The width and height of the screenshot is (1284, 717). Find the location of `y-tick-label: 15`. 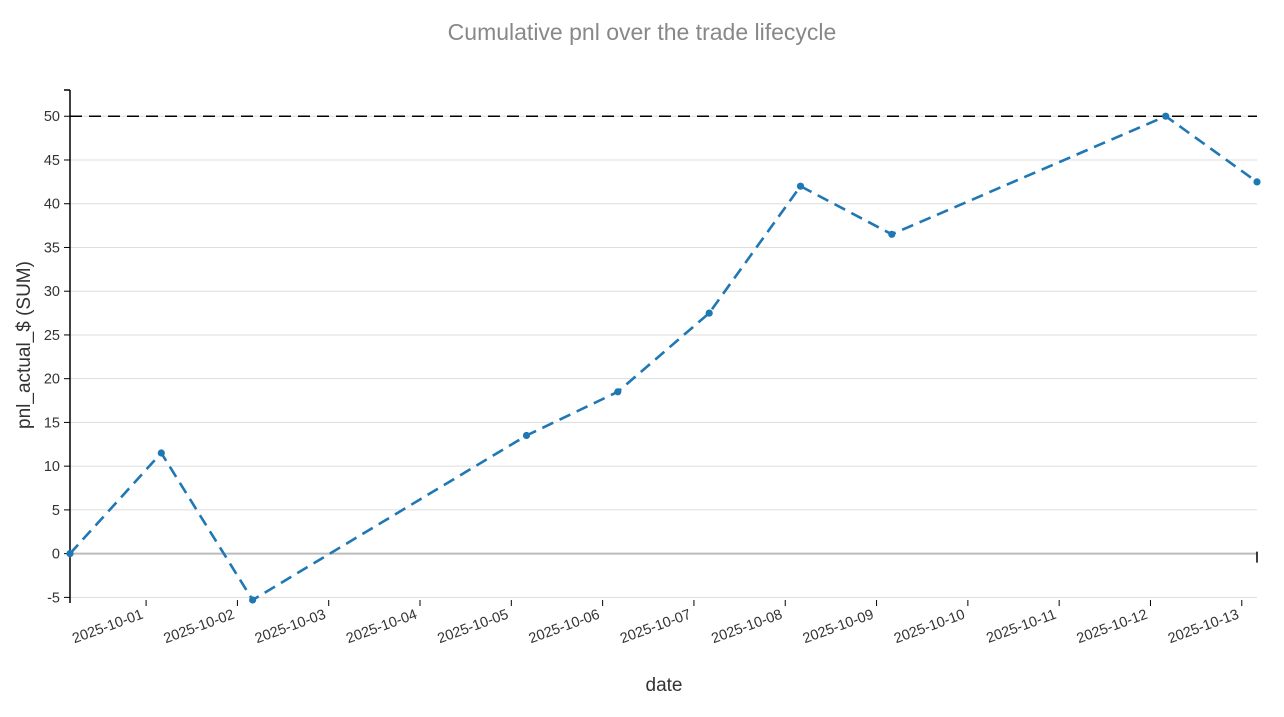

y-tick-label: 15 is located at coordinates (52, 423).